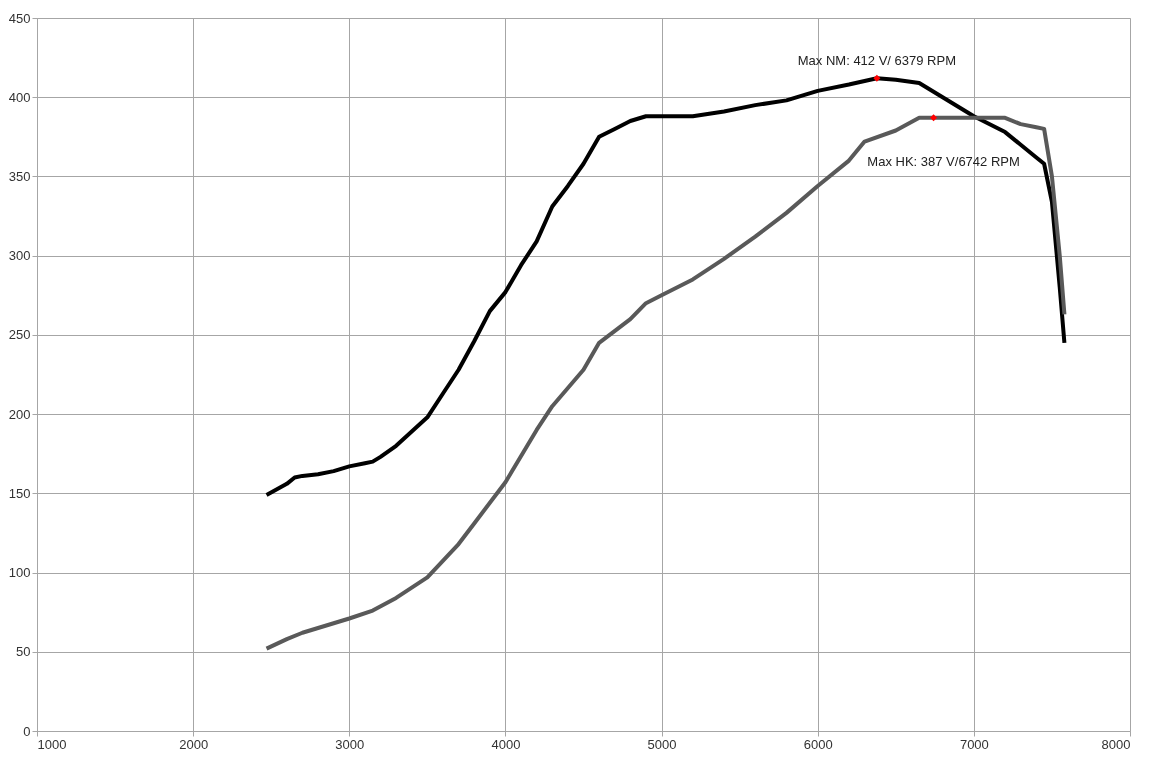  Describe the element at coordinates (350, 744) in the screenshot. I see `x-tick-label: 3000` at that location.